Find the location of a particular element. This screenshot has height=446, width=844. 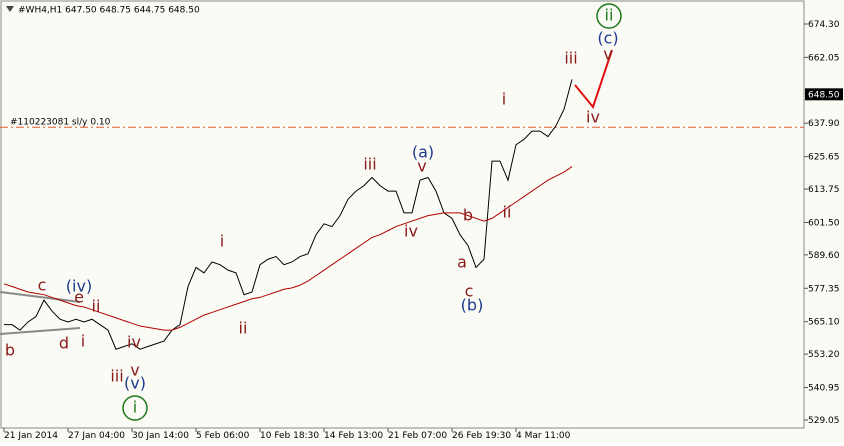

wave-label: e is located at coordinates (79, 297).